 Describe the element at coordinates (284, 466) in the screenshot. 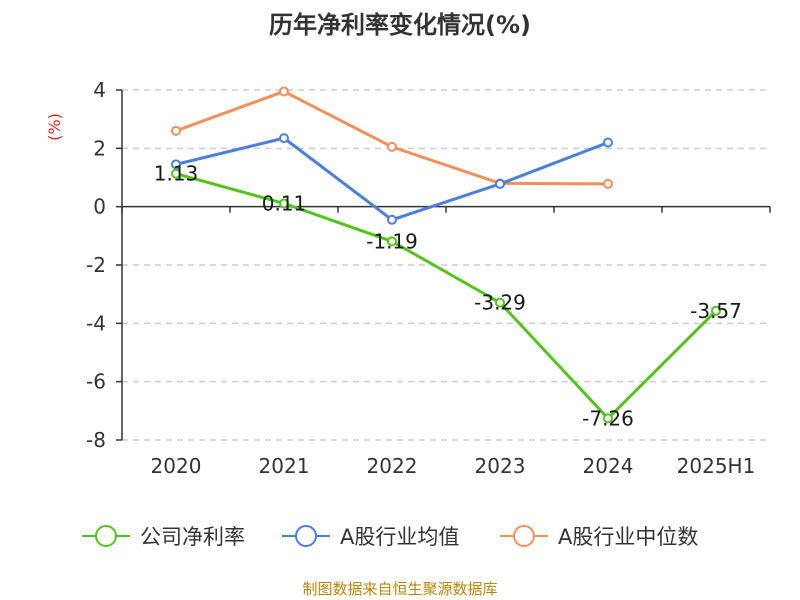

I see `x-tick-label: 2021` at that location.